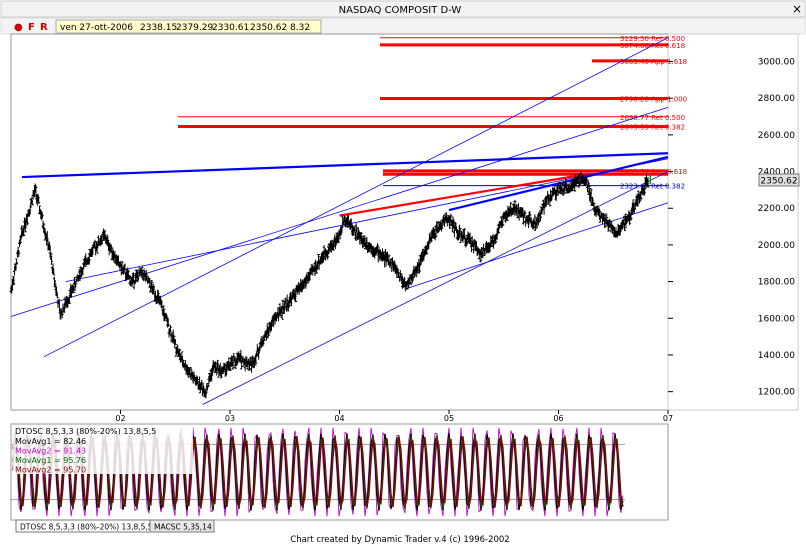 Image resolution: width=806 pixels, height=548 pixels. Describe the element at coordinates (31, 27) in the screenshot. I see `flag-f-button: F` at that location.